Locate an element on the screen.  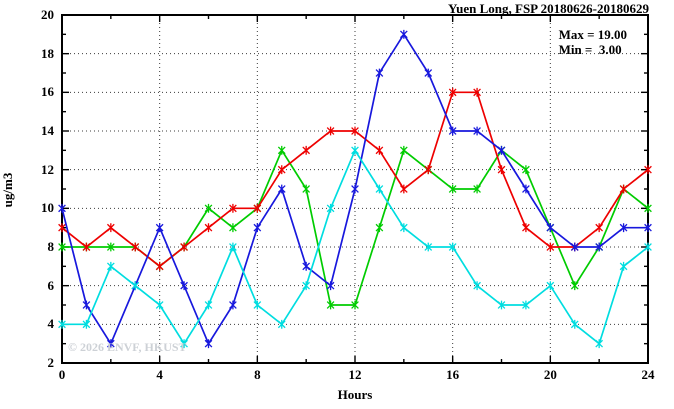
legend-min-label: Min = 3.00 is located at coordinates (590, 49).